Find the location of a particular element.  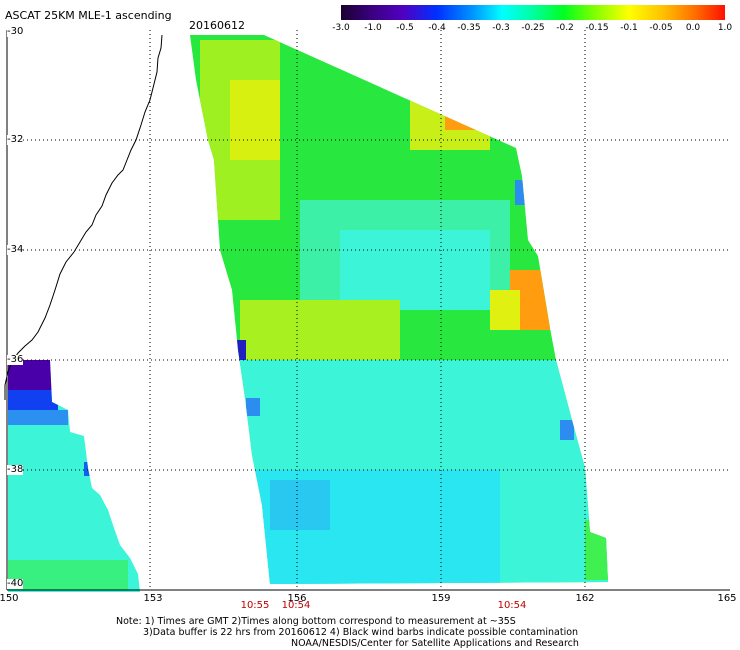

colorbar-tick-label: -0.1 is located at coordinates (629, 28).